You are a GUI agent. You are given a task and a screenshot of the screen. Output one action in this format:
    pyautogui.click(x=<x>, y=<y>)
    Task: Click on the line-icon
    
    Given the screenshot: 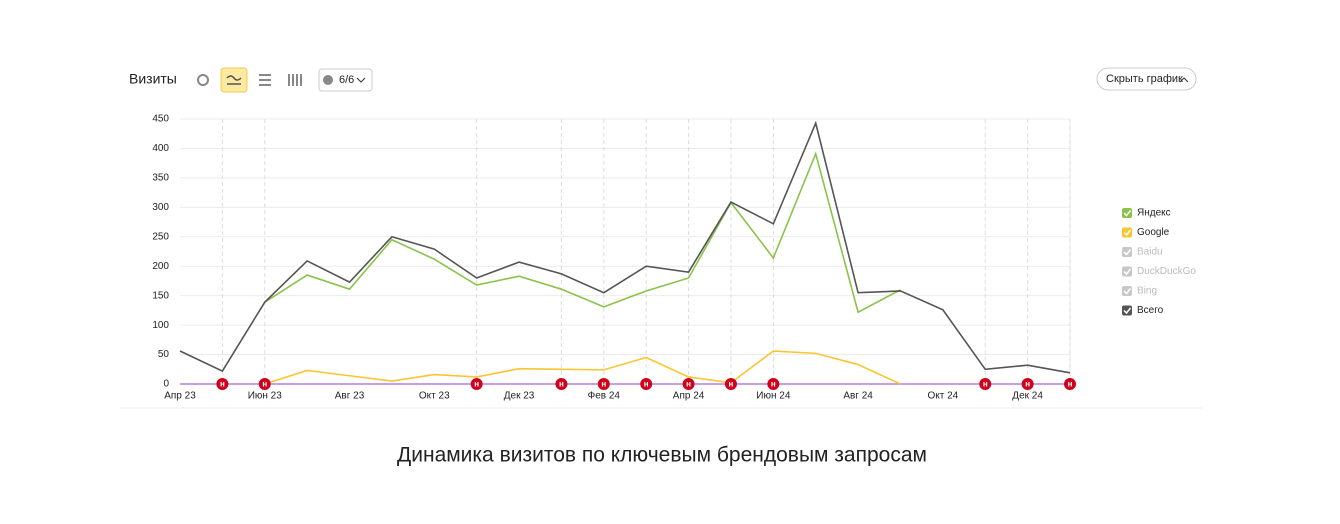 What is the action you would take?
    pyautogui.click(x=234, y=80)
    